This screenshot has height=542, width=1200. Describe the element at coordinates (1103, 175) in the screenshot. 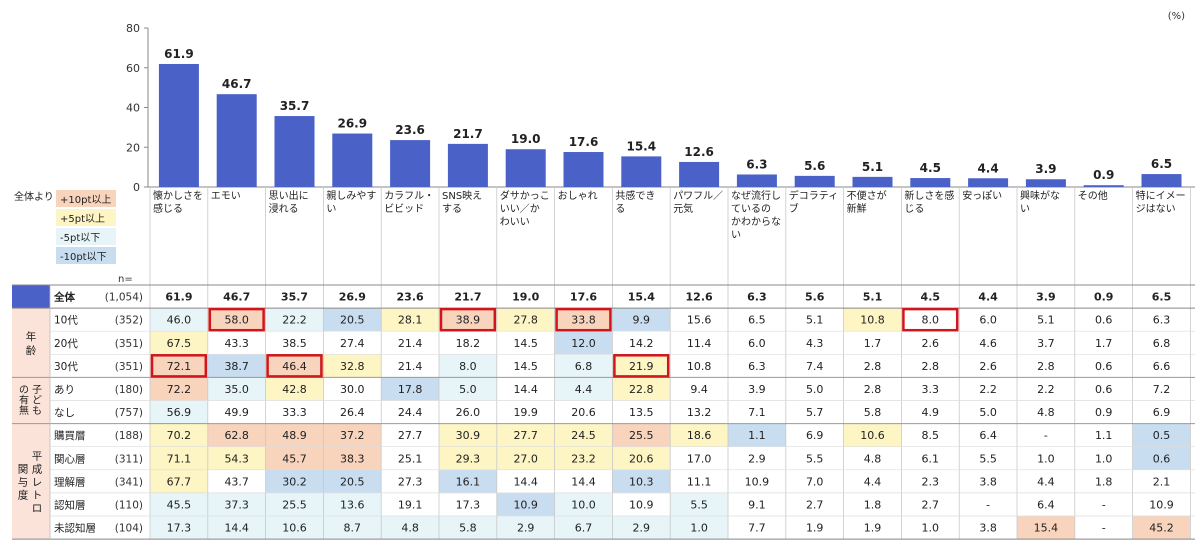

I see `bar-value-label: 0.9` at that location.